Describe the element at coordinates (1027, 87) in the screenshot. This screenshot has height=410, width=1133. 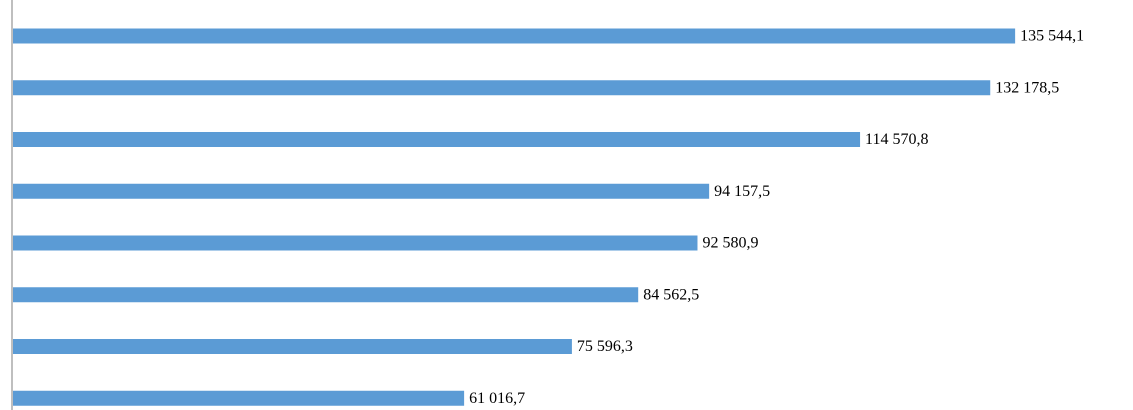
I see `data-label: 132 178,5` at that location.